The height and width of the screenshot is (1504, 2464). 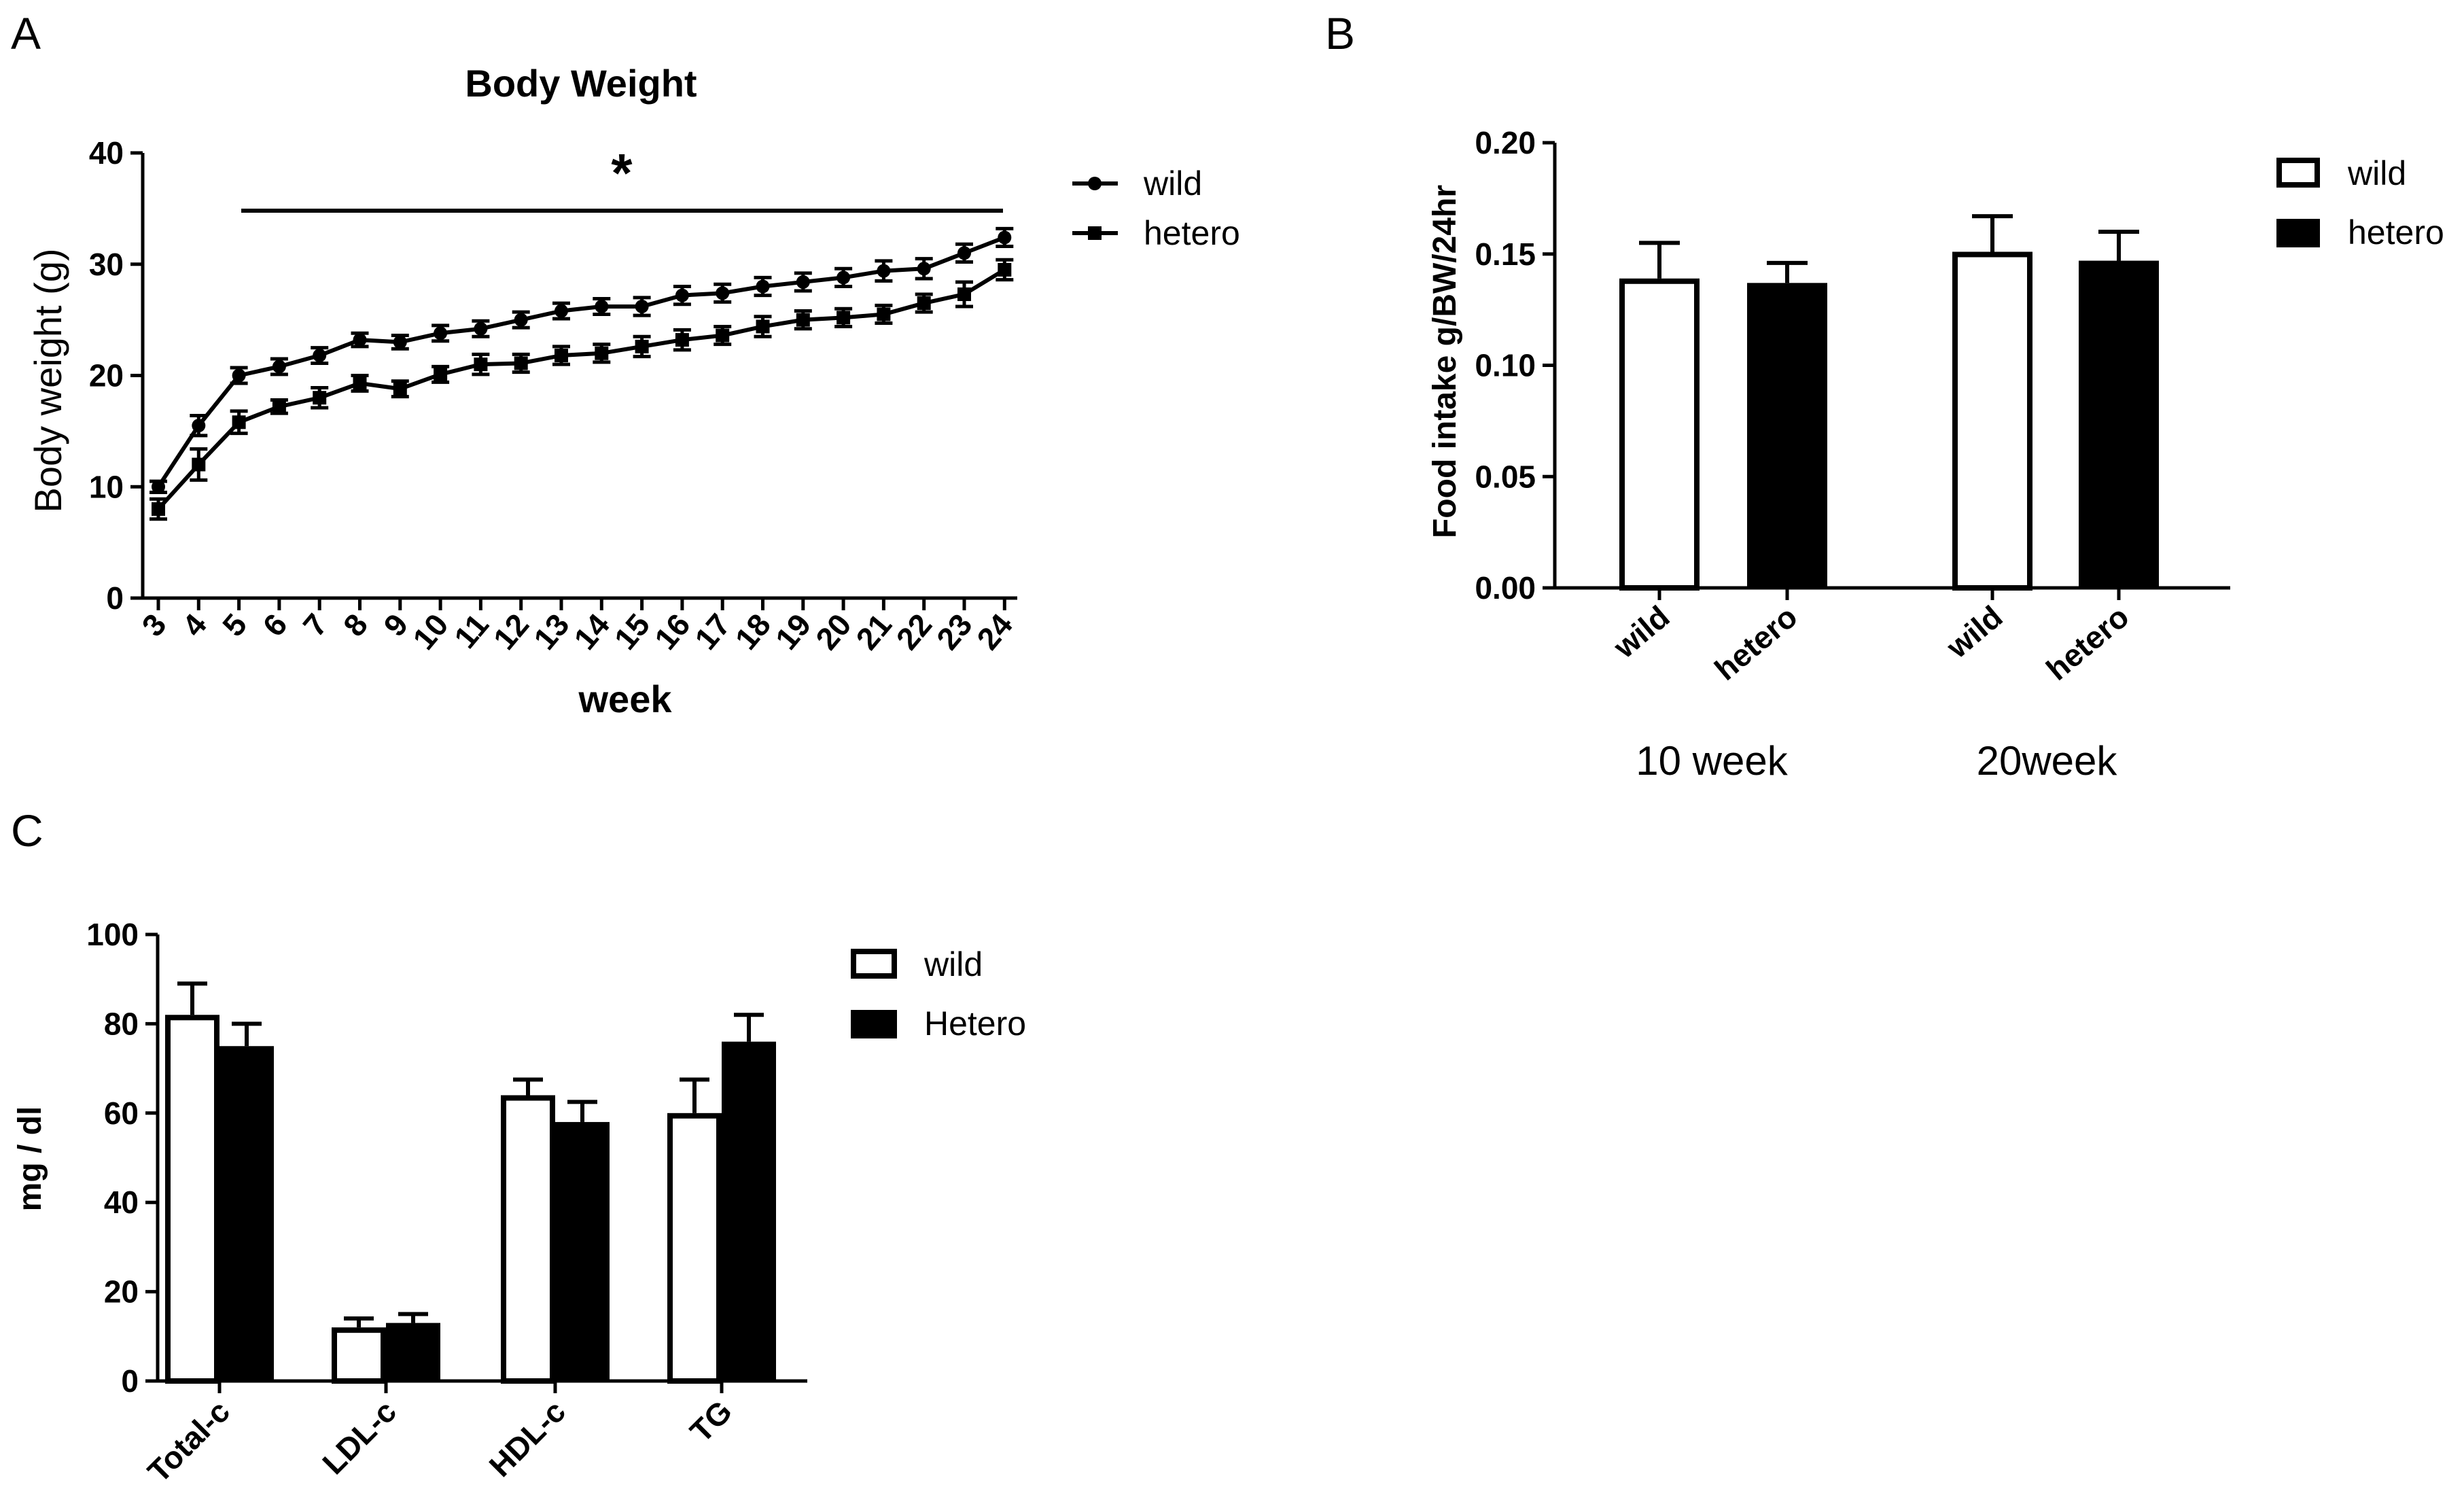 What do you see at coordinates (122, 1158) in the screenshot?
I see `panel-c-y-ticks: 0 20 40 60 80 100` at bounding box center [122, 1158].